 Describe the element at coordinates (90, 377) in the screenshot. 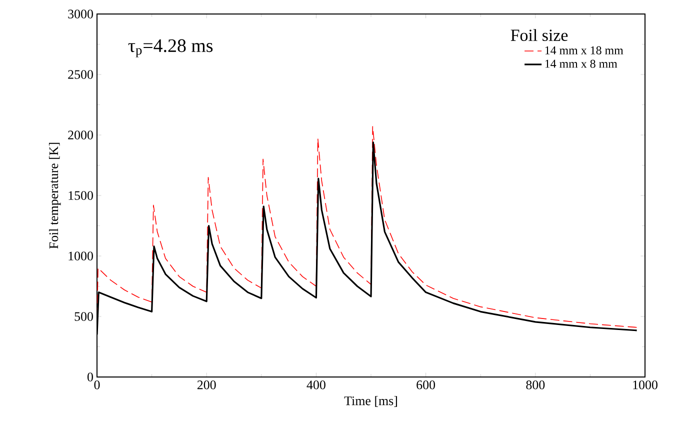

I see `y-tick-label: 0` at that location.